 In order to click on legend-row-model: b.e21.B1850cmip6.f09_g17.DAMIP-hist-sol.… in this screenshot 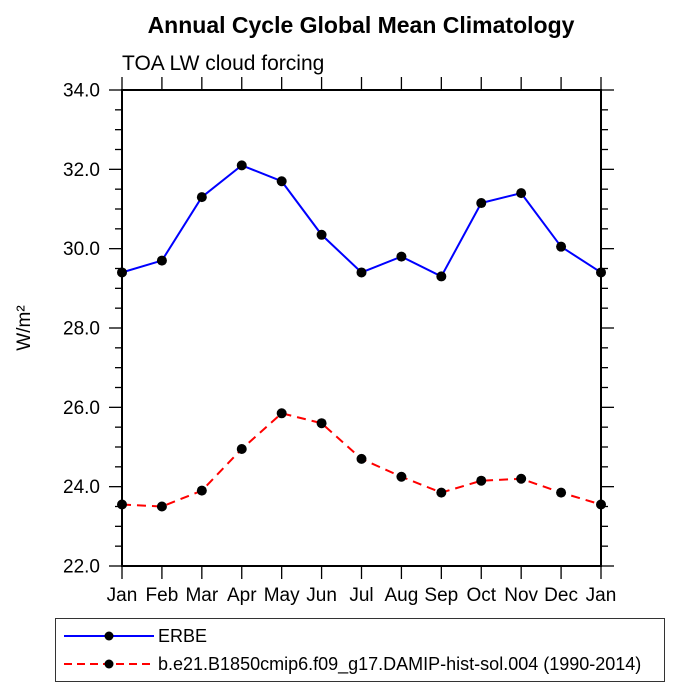, I will do `click(363, 664)`.